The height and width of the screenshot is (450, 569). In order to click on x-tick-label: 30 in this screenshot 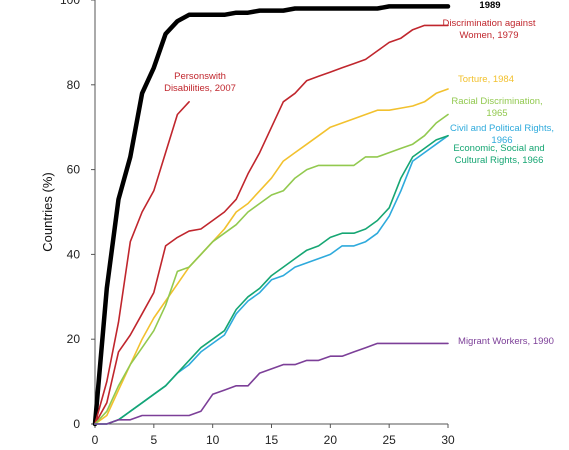, I will do `click(448, 440)`.